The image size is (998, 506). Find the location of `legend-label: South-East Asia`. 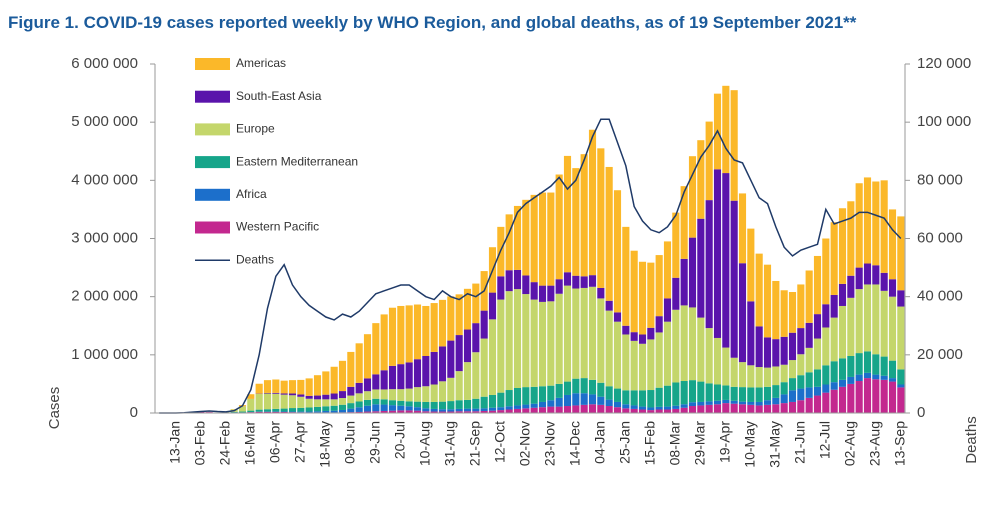

legend-label: South-East Asia is located at coordinates (279, 96).